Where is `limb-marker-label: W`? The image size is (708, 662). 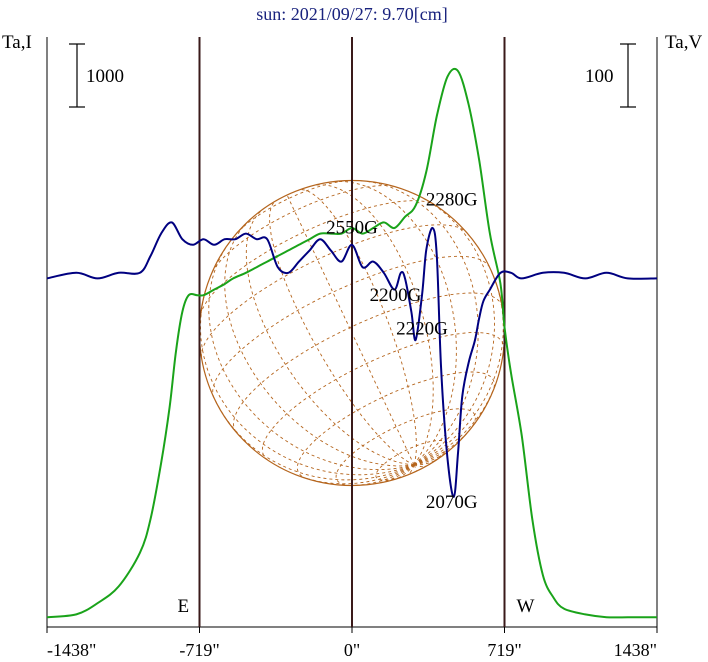 limb-marker-label: W is located at coordinates (526, 606).